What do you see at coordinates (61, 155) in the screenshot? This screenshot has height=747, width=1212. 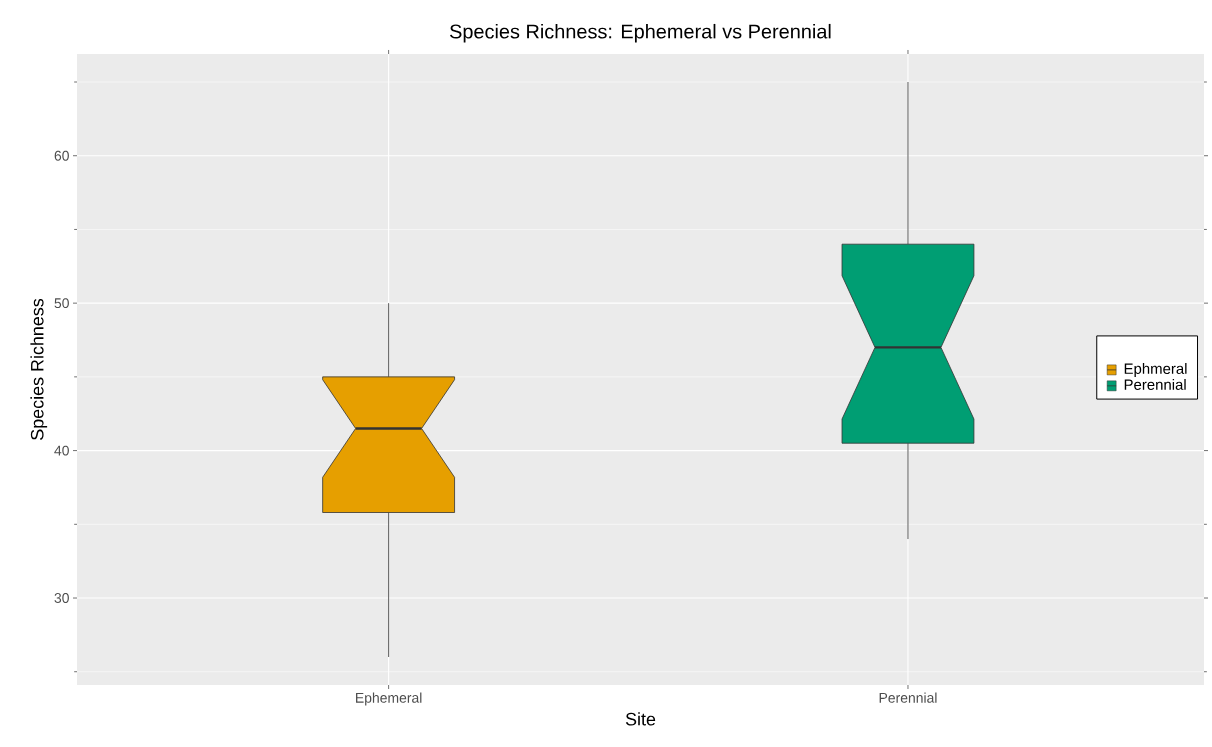 I see `y-tick-label: 60` at bounding box center [61, 155].